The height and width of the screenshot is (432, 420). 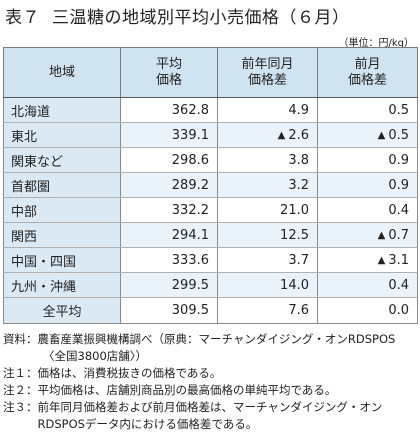 What do you see at coordinates (62, 210) in the screenshot?
I see `region-cell: 中部` at bounding box center [62, 210].